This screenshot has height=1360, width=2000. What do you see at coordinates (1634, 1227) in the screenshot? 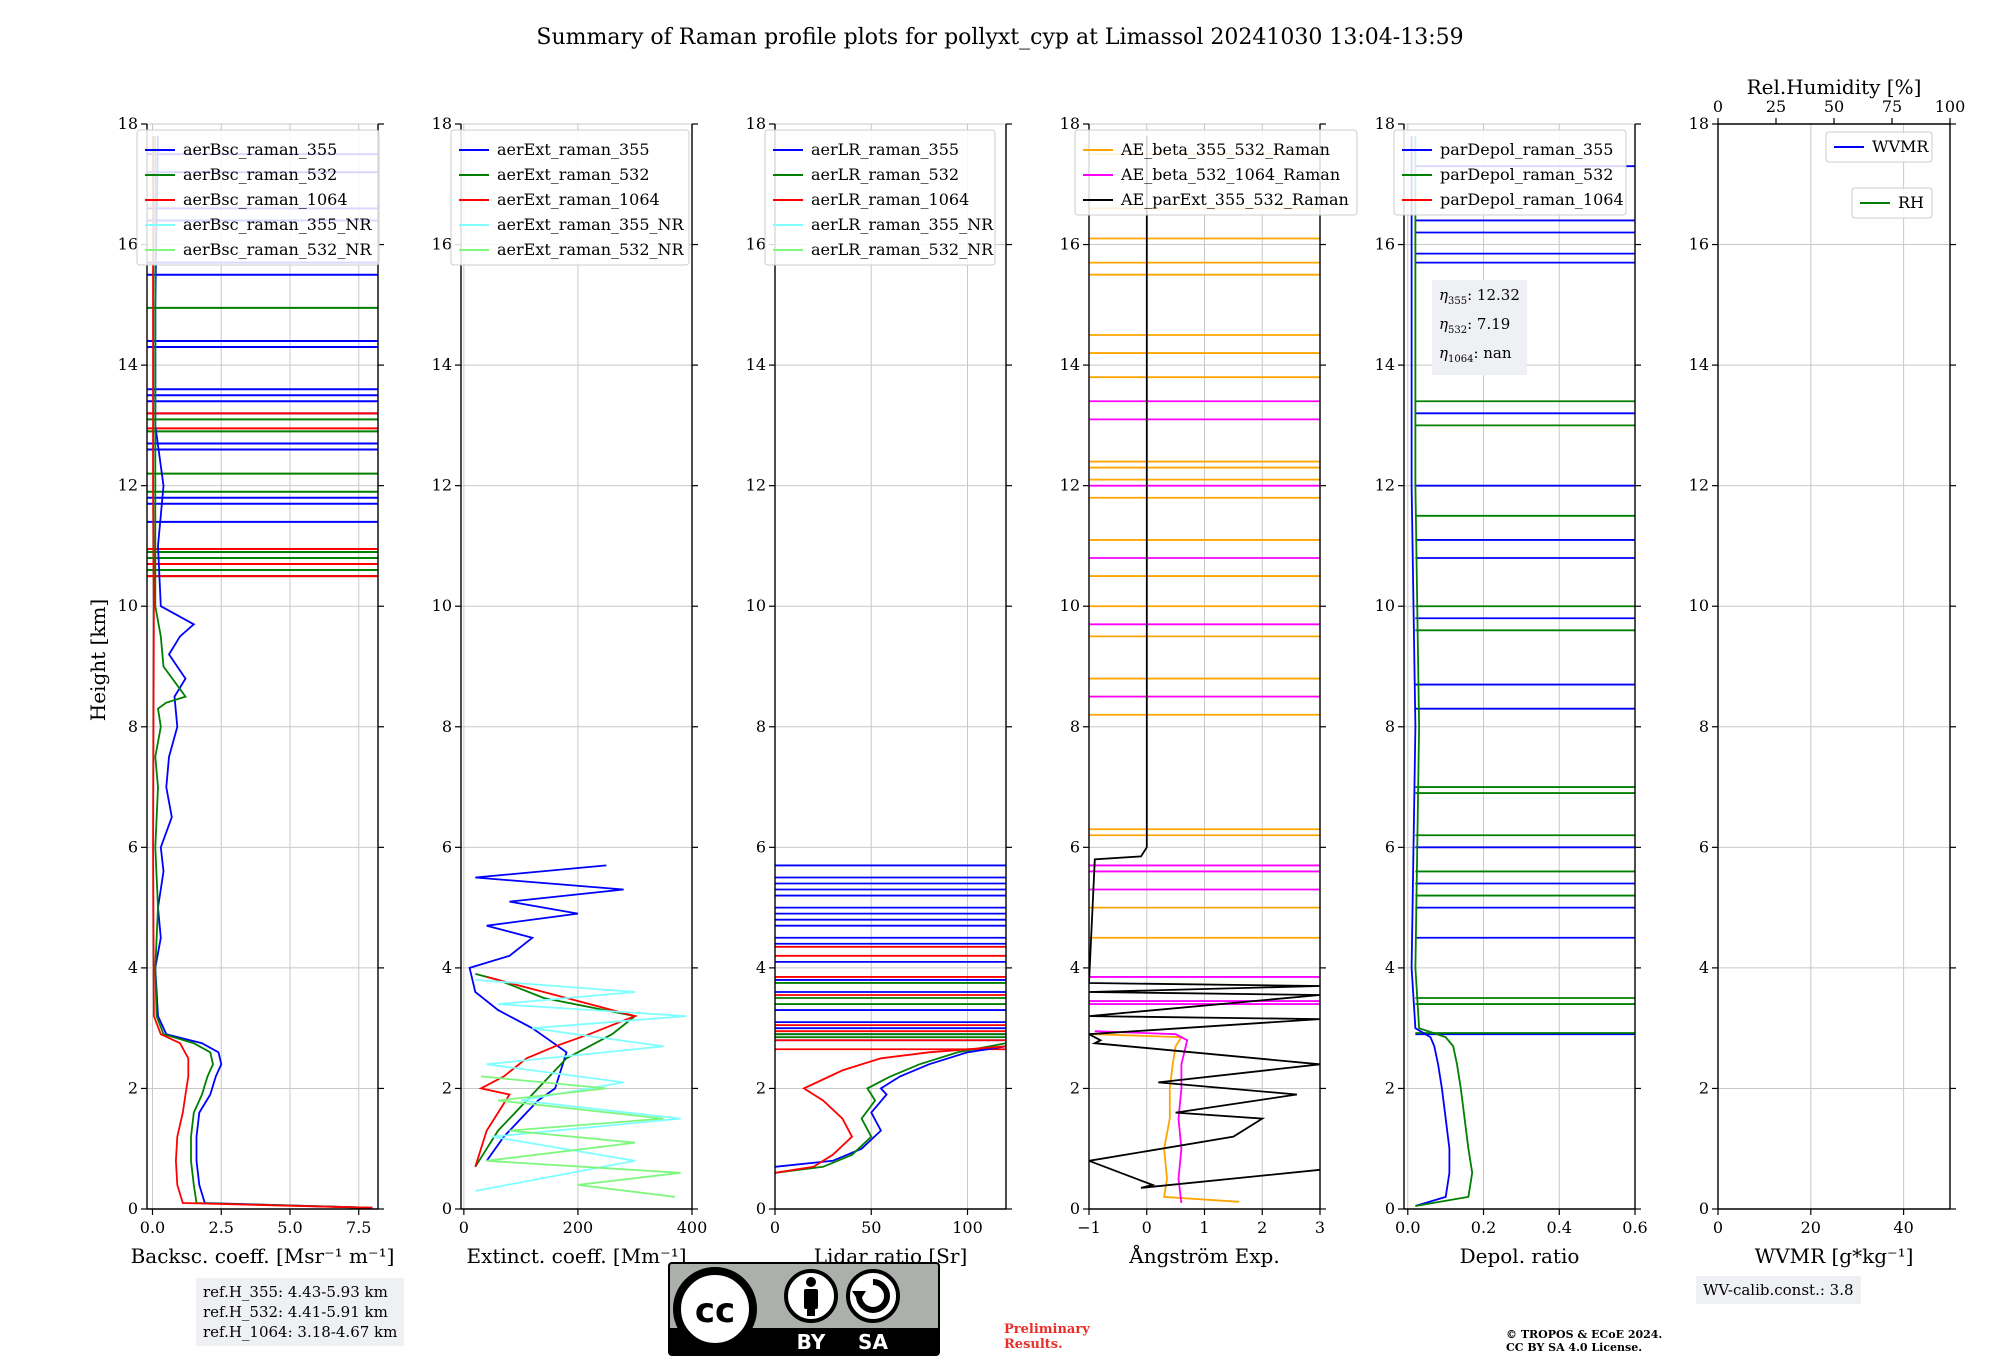
I see `x-tick-label: 0.6` at bounding box center [1634, 1227].